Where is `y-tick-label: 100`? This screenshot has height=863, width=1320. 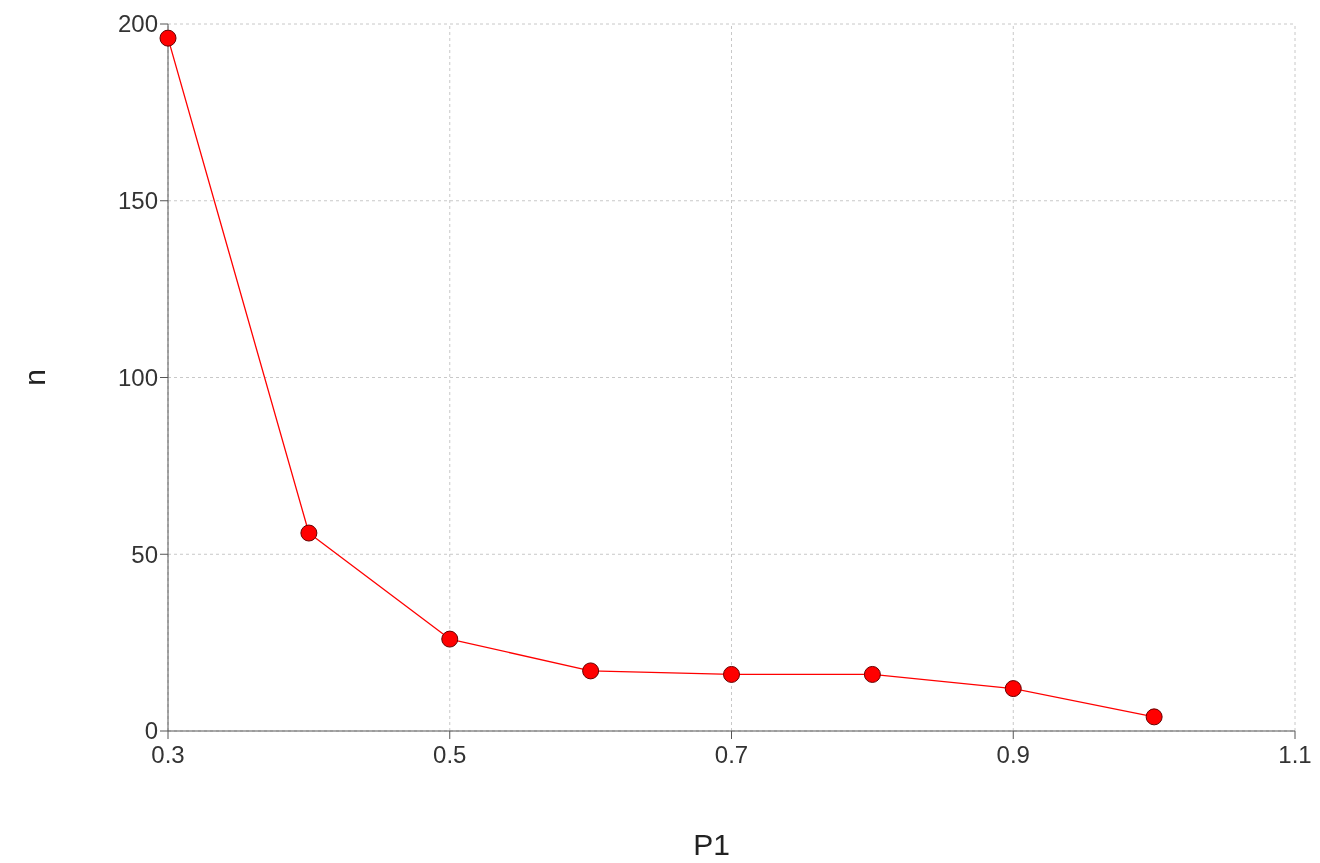 y-tick-label: 100 is located at coordinates (137, 377).